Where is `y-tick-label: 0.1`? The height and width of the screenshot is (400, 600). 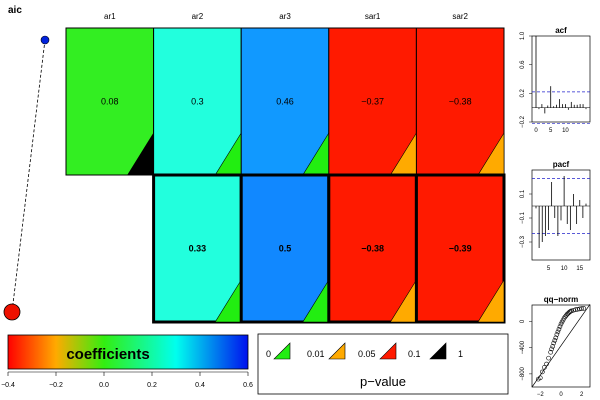 y-tick-label: 0.1 is located at coordinates (523, 193).